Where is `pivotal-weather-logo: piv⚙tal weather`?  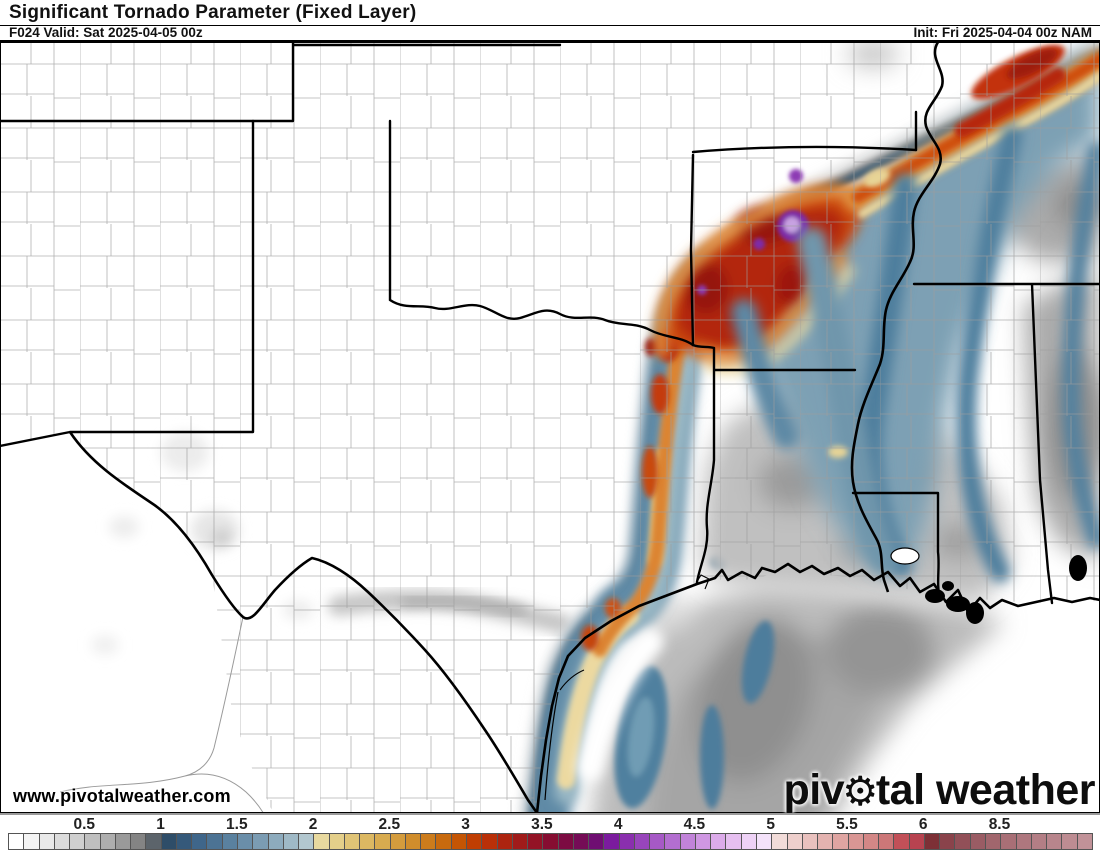 pivotal-weather-logo: piv⚙tal weather is located at coordinates (939, 790).